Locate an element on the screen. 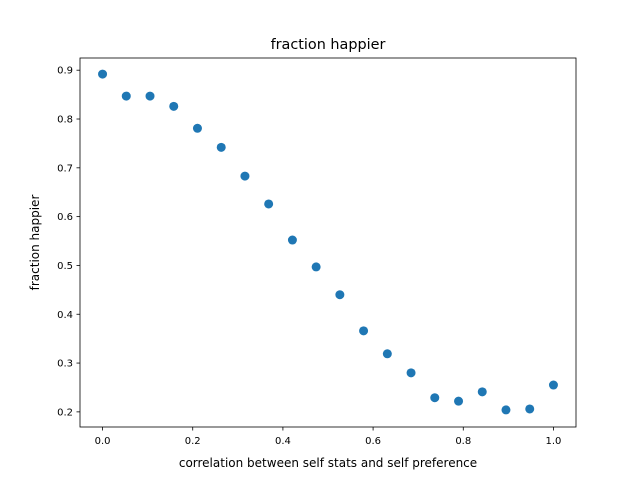  y-tick-label: 0.3 is located at coordinates (65, 364).